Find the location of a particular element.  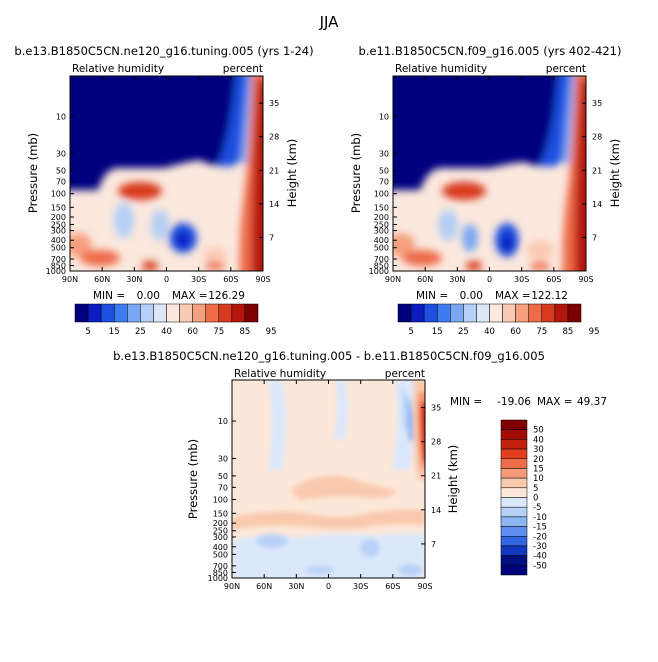

panel-a-variable-label: Relative humidity is located at coordinates (118, 69).